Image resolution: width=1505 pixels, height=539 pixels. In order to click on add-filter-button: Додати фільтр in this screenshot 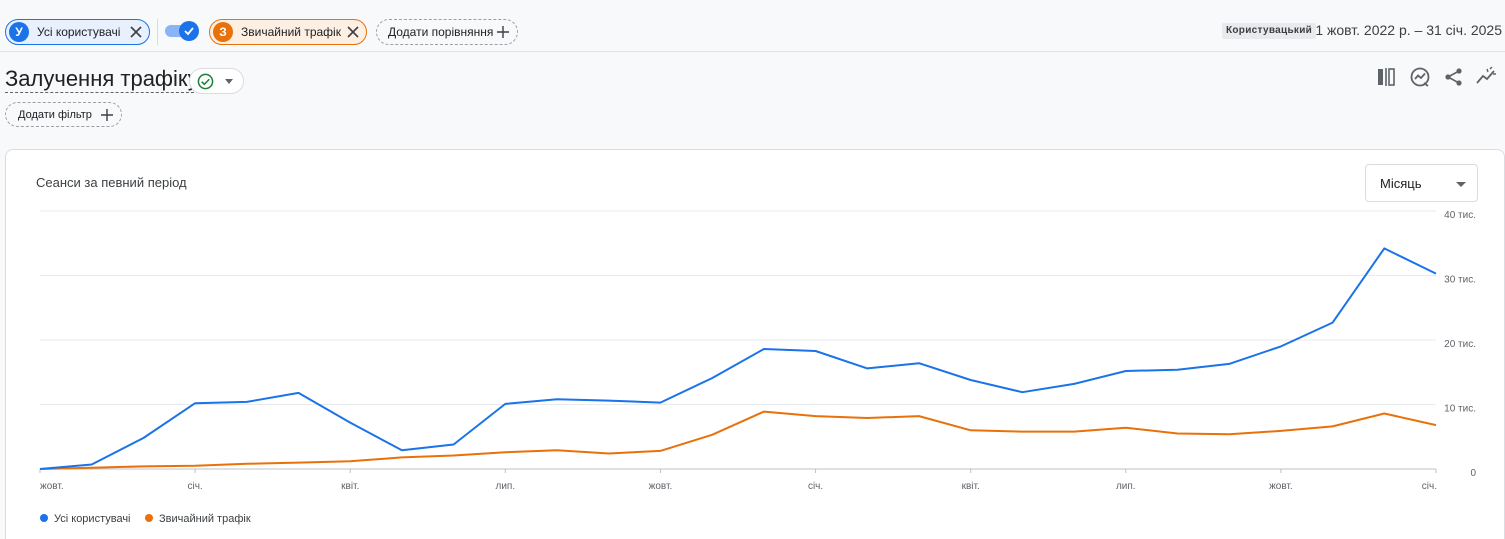, I will do `click(63, 114)`.